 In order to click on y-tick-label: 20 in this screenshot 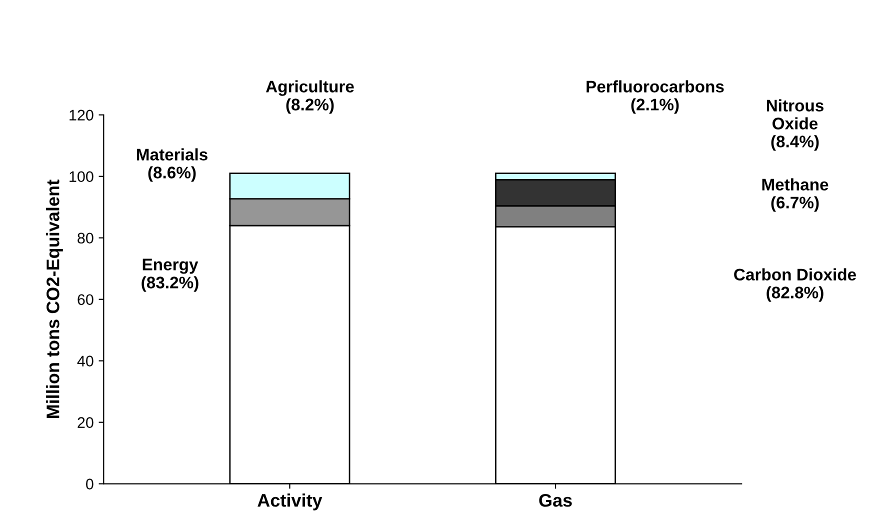, I will do `click(86, 422)`.